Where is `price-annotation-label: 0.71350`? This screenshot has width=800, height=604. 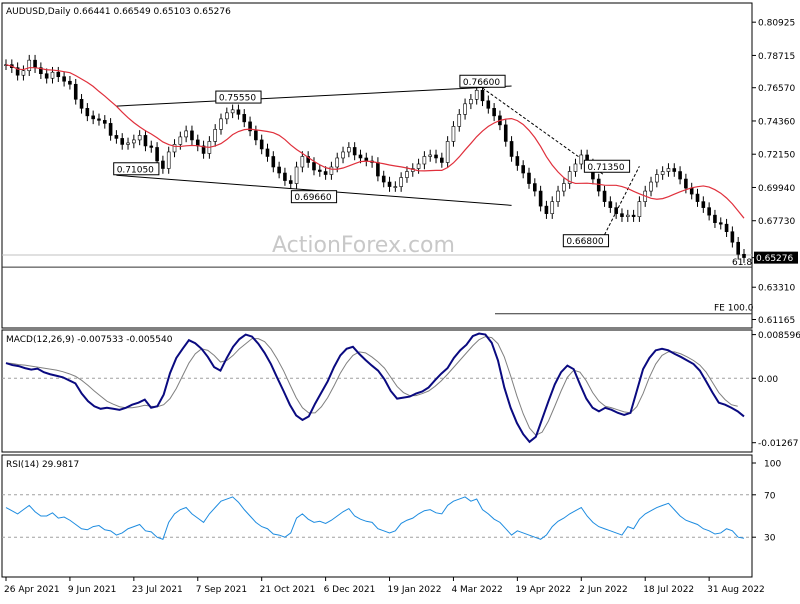 price-annotation-label: 0.71350 is located at coordinates (605, 168).